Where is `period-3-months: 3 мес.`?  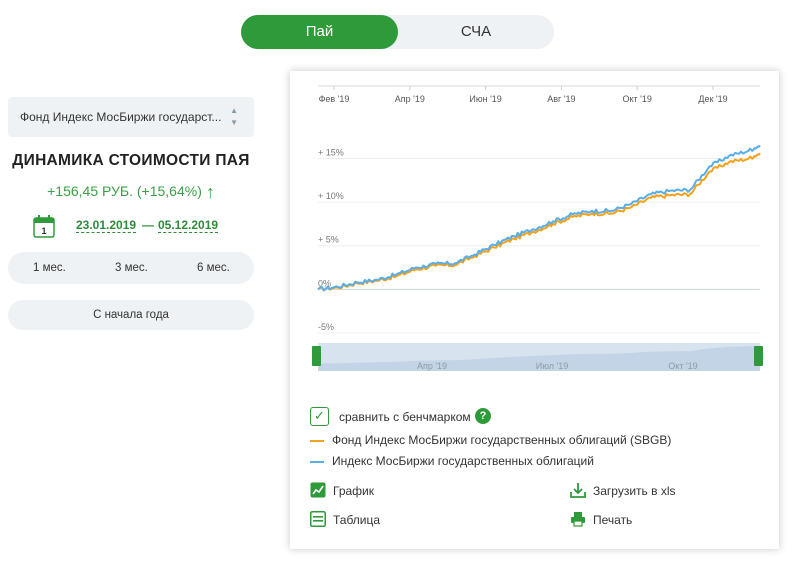
period-3-months: 3 мес. is located at coordinates (131, 268).